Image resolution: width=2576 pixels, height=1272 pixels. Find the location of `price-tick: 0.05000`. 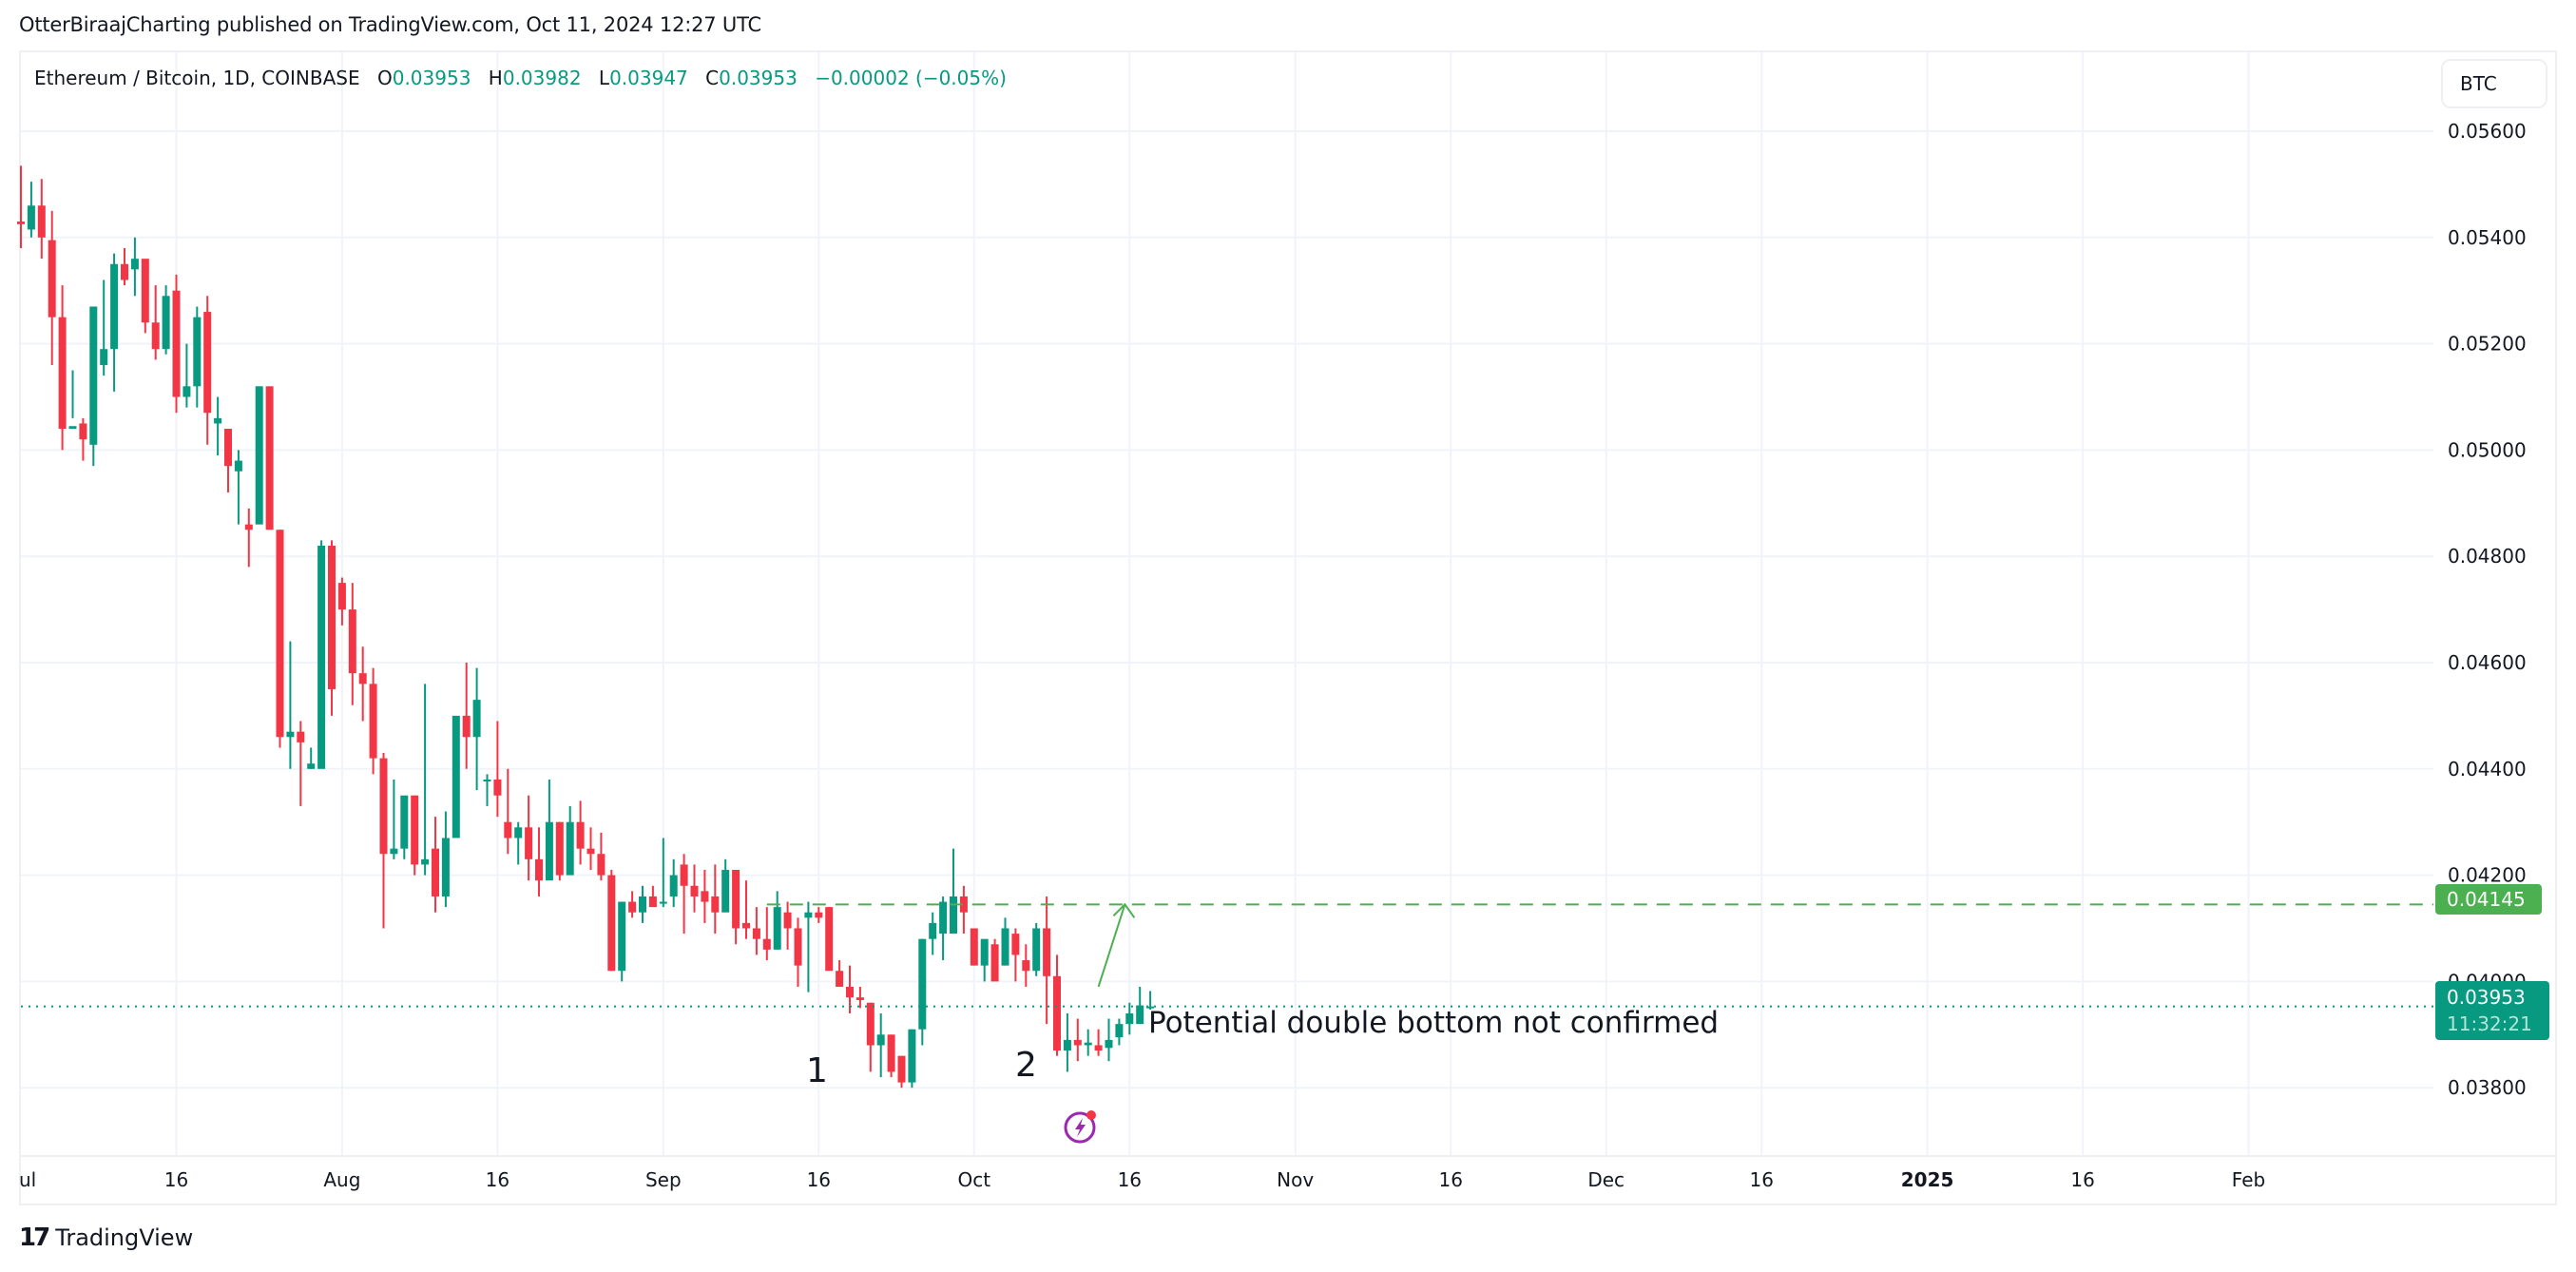

price-tick: 0.05000 is located at coordinates (2488, 449).